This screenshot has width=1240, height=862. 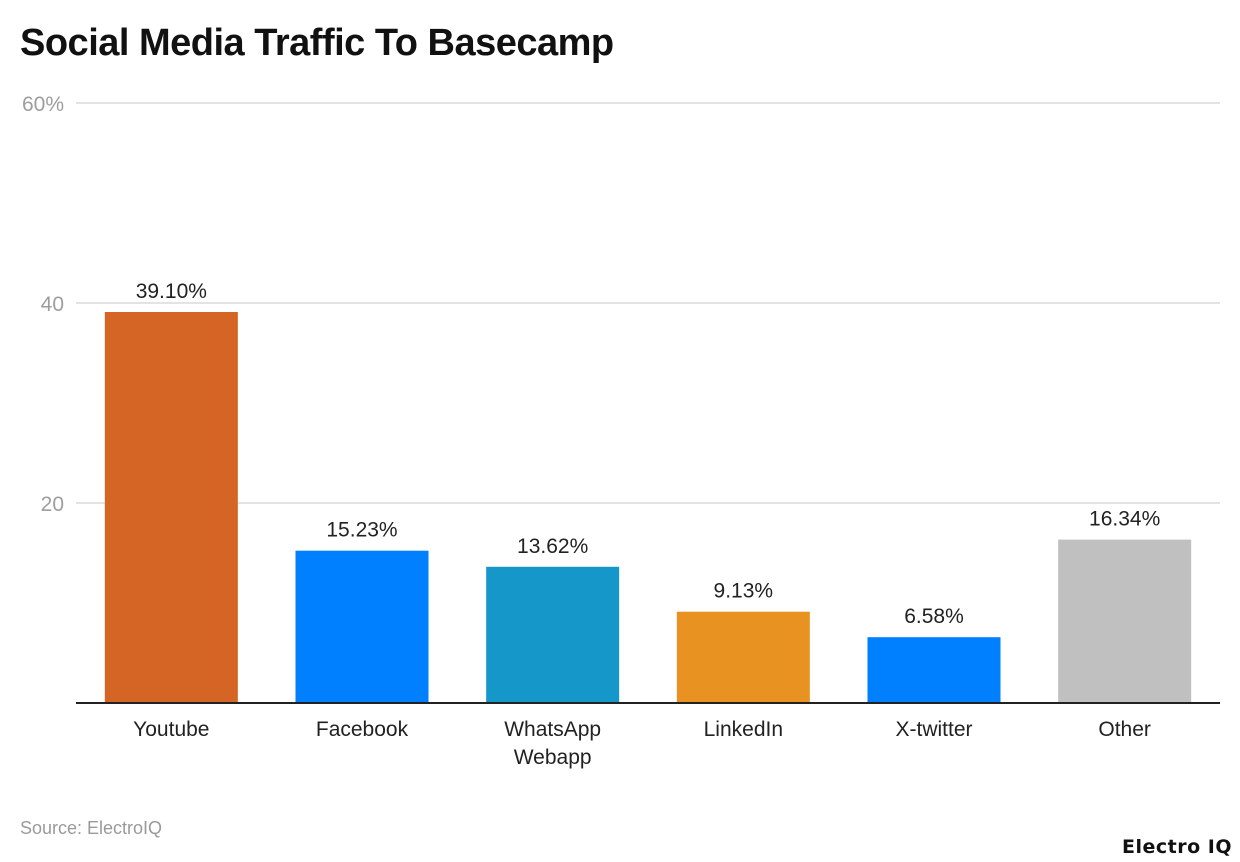 What do you see at coordinates (552, 546) in the screenshot?
I see `data-label: 13.62%` at bounding box center [552, 546].